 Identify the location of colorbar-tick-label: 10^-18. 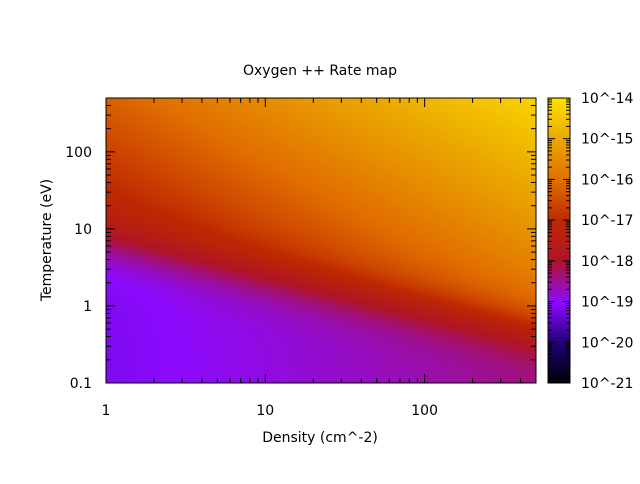
(607, 262).